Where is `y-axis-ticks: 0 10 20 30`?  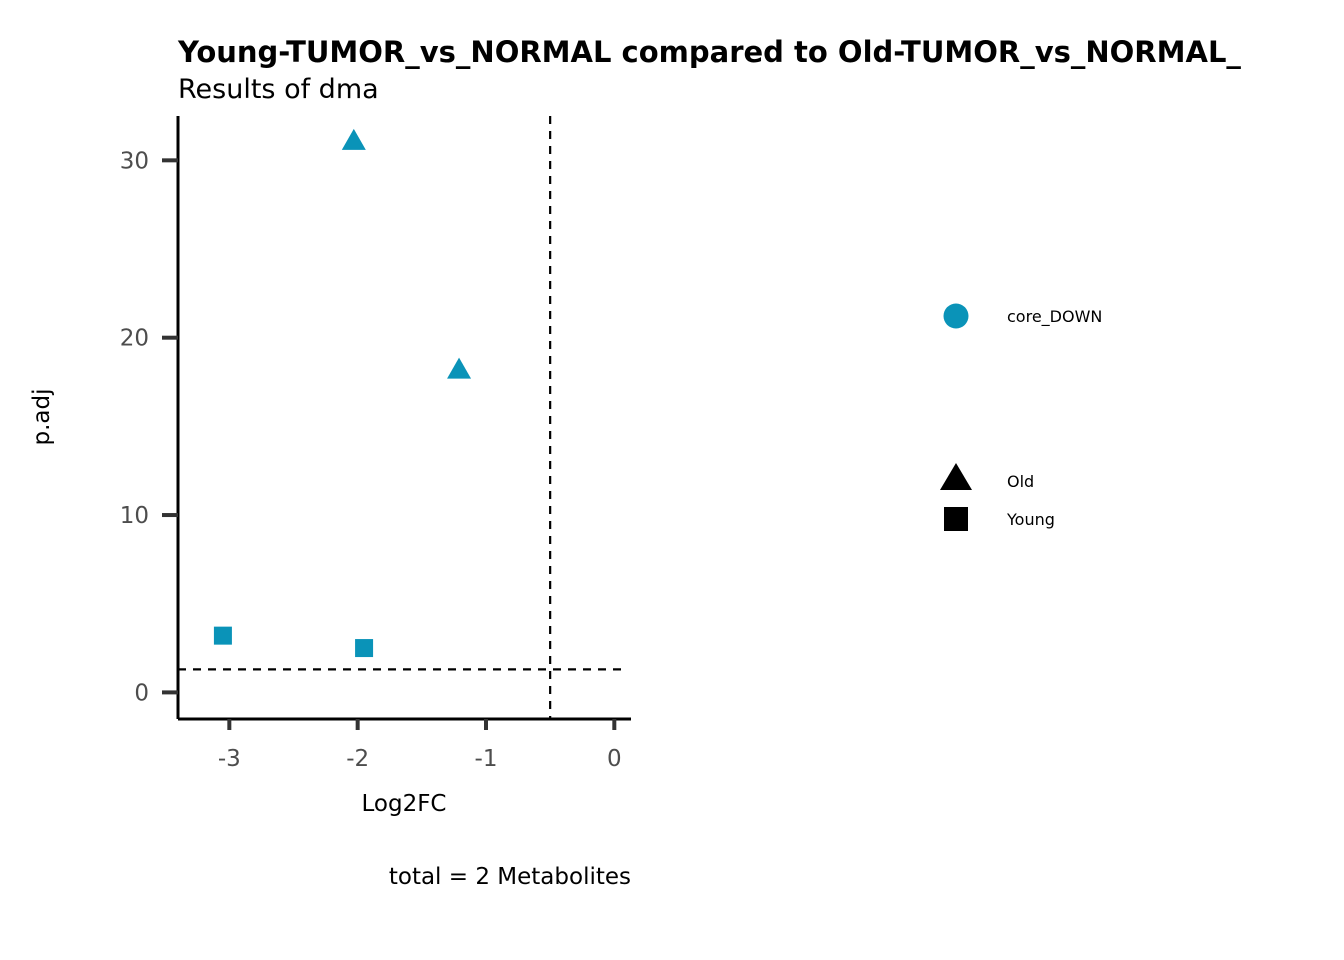 y-axis-ticks: 0 10 20 30 is located at coordinates (149, 427).